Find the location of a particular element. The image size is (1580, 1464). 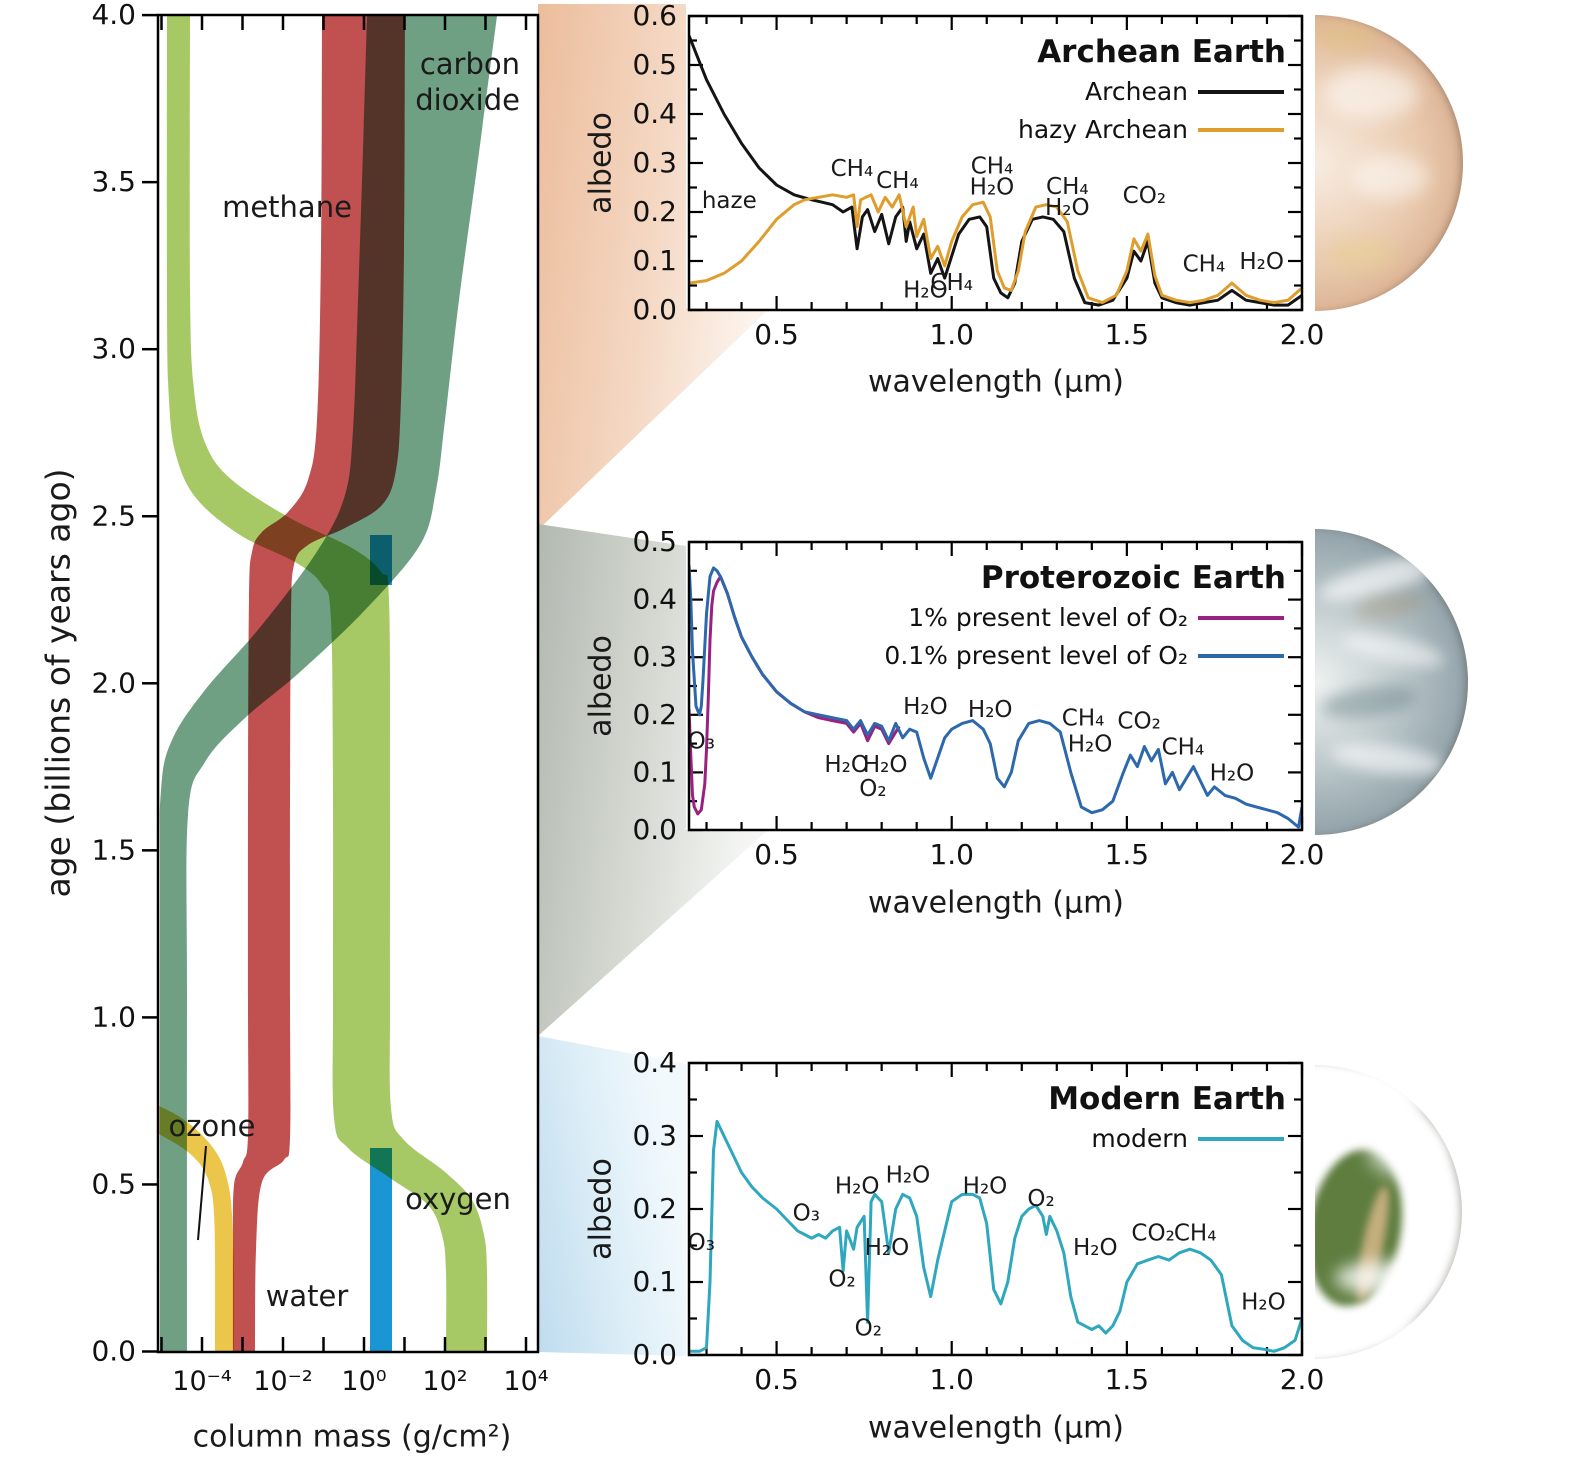

band-label-water: water is located at coordinates (307, 1296).